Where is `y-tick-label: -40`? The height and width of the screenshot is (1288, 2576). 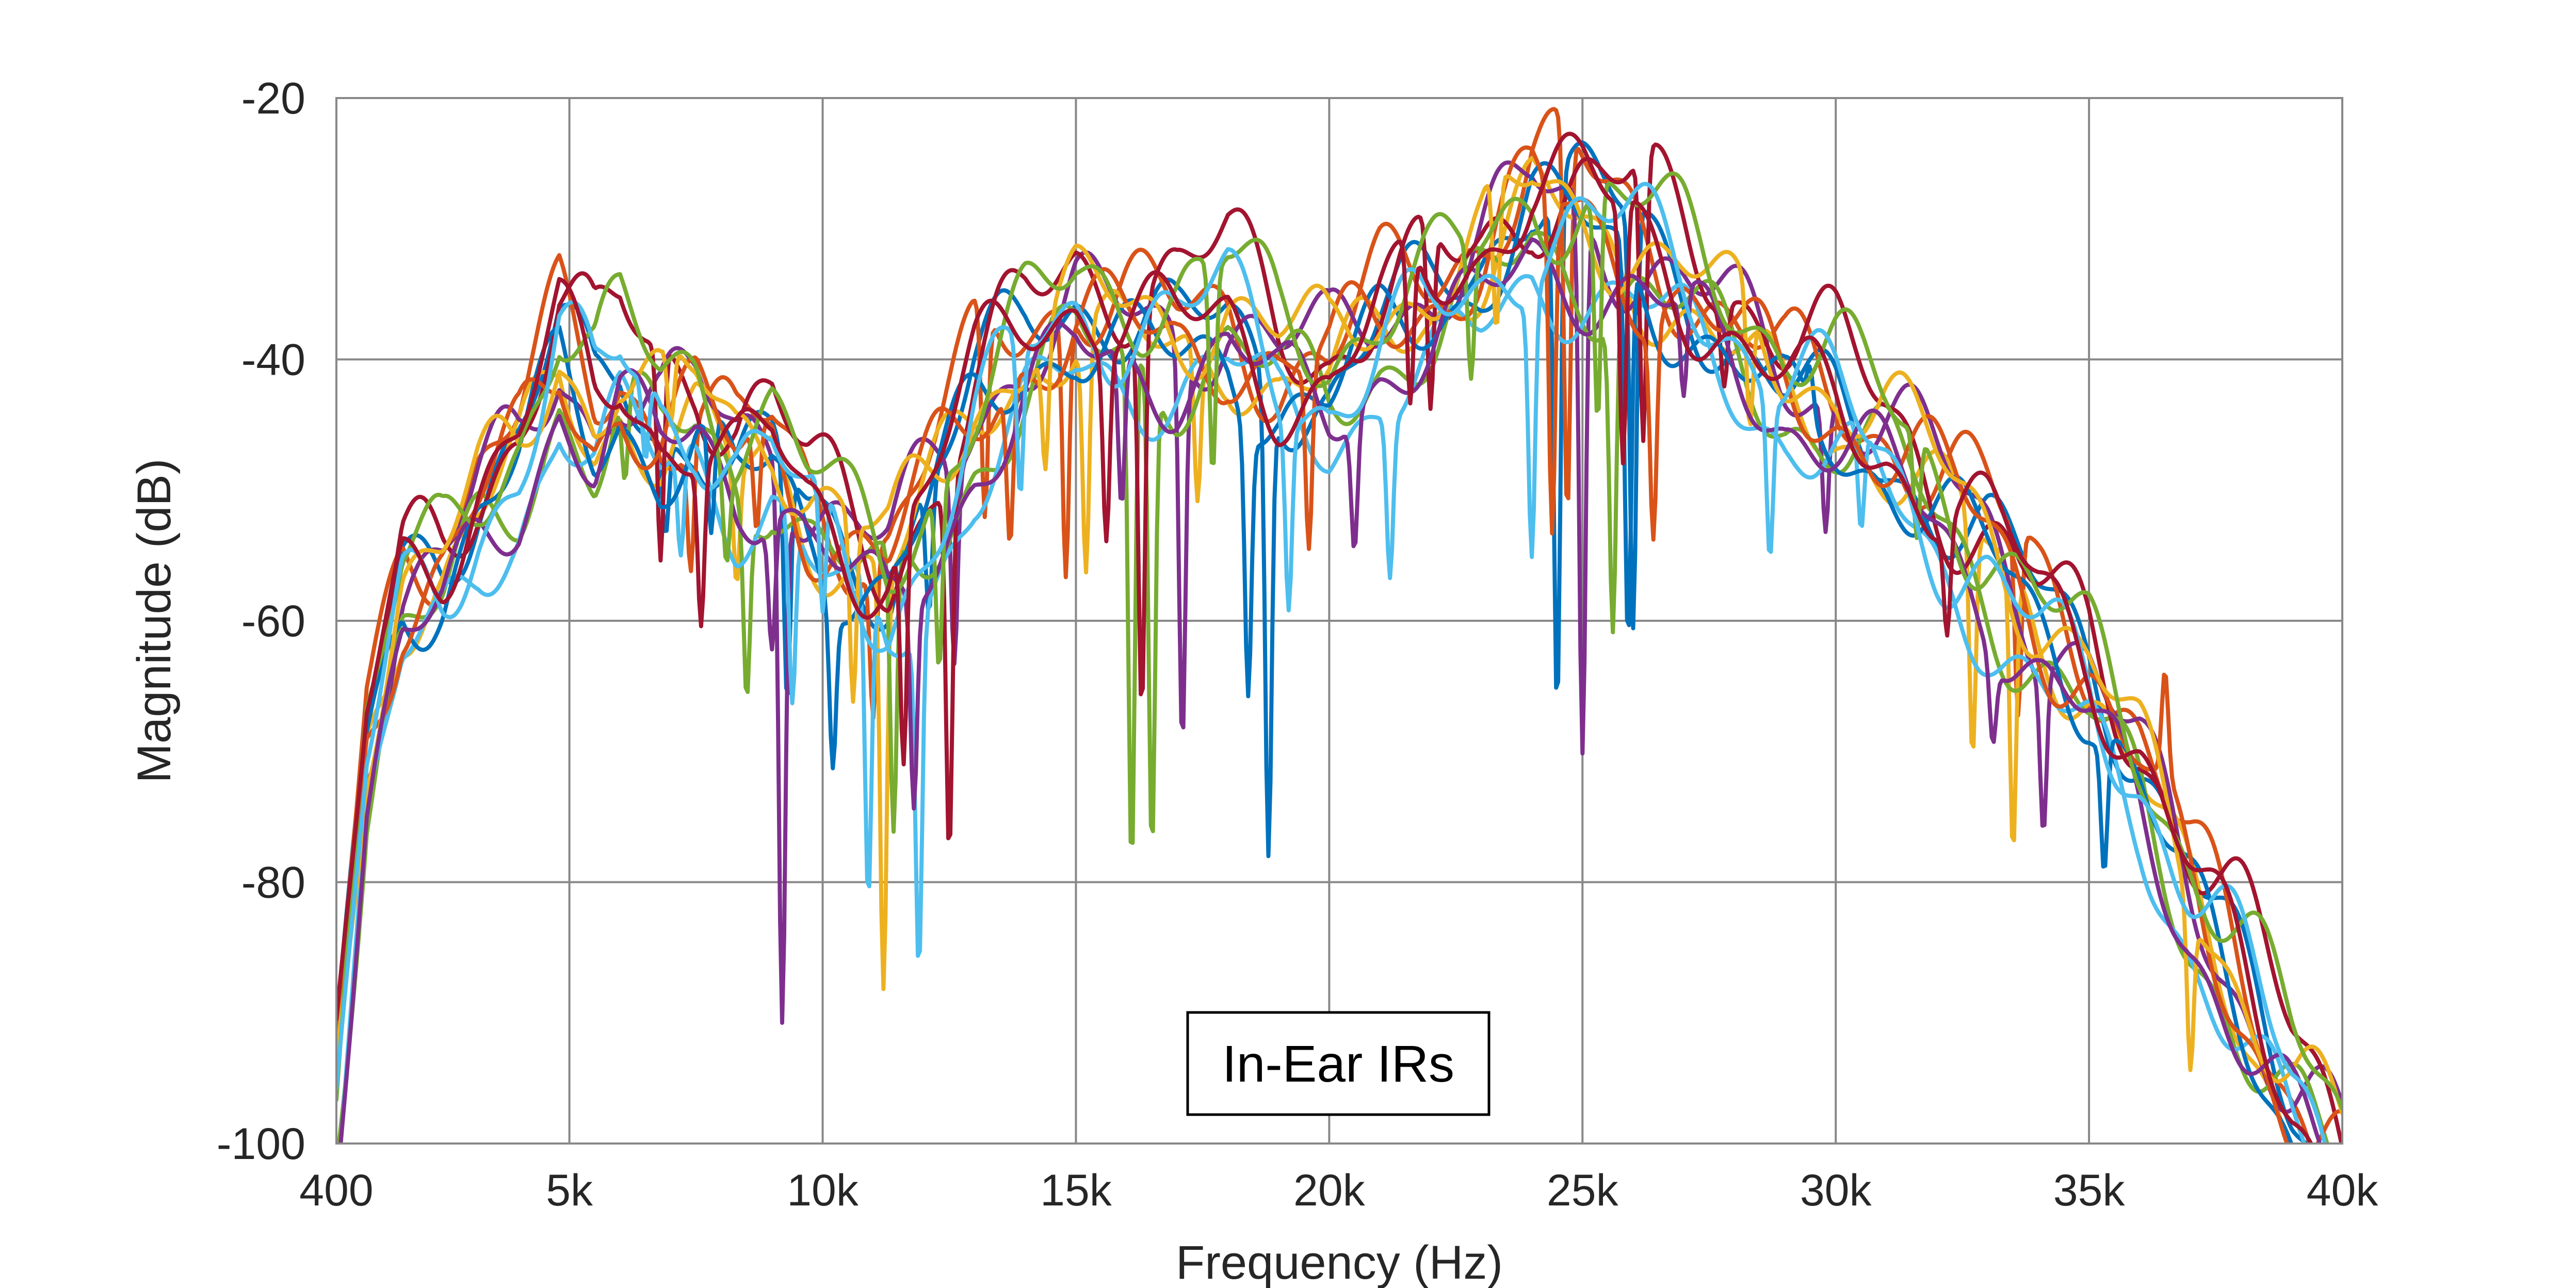
y-tick-label: -40 is located at coordinates (273, 360).